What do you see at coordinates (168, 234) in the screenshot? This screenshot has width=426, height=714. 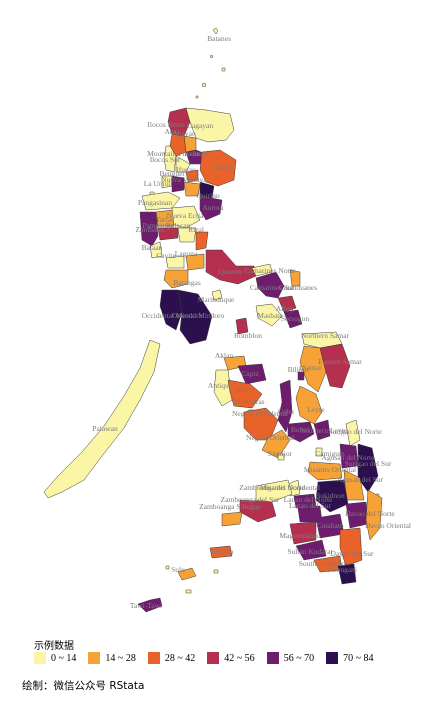 I see `province-pampanga` at bounding box center [168, 234].